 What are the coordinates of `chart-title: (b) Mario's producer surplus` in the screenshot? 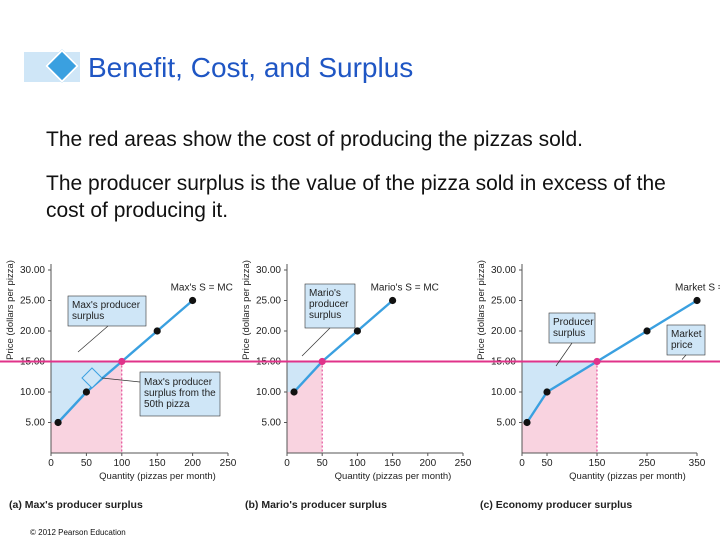 It's located at (316, 505).